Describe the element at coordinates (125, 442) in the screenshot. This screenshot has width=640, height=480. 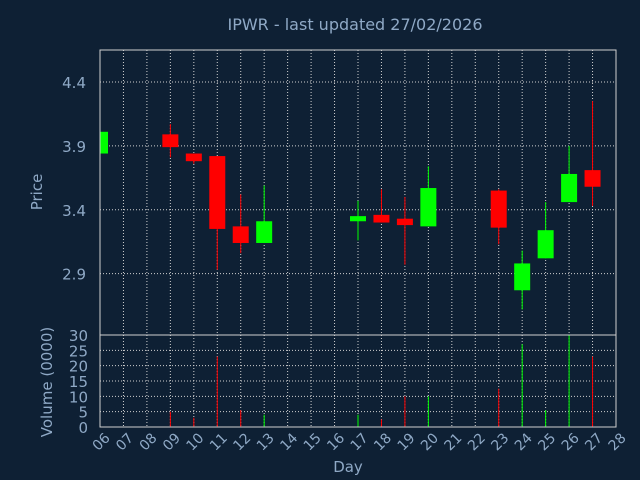
I see `day-tick-label: 07` at that location.